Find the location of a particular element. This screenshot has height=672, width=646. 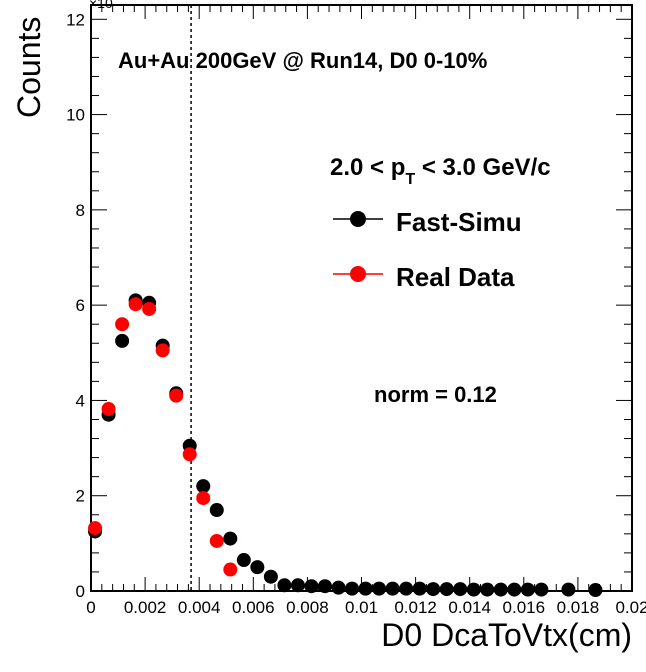

pt-range-end: < 3.0 GeV/c is located at coordinates (482, 167).